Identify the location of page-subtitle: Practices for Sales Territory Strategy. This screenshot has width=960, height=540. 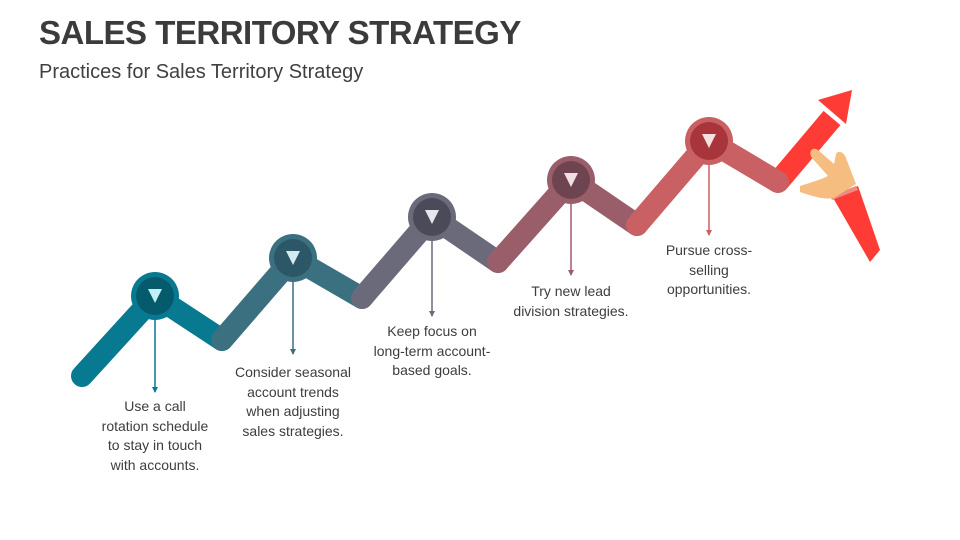
(201, 72).